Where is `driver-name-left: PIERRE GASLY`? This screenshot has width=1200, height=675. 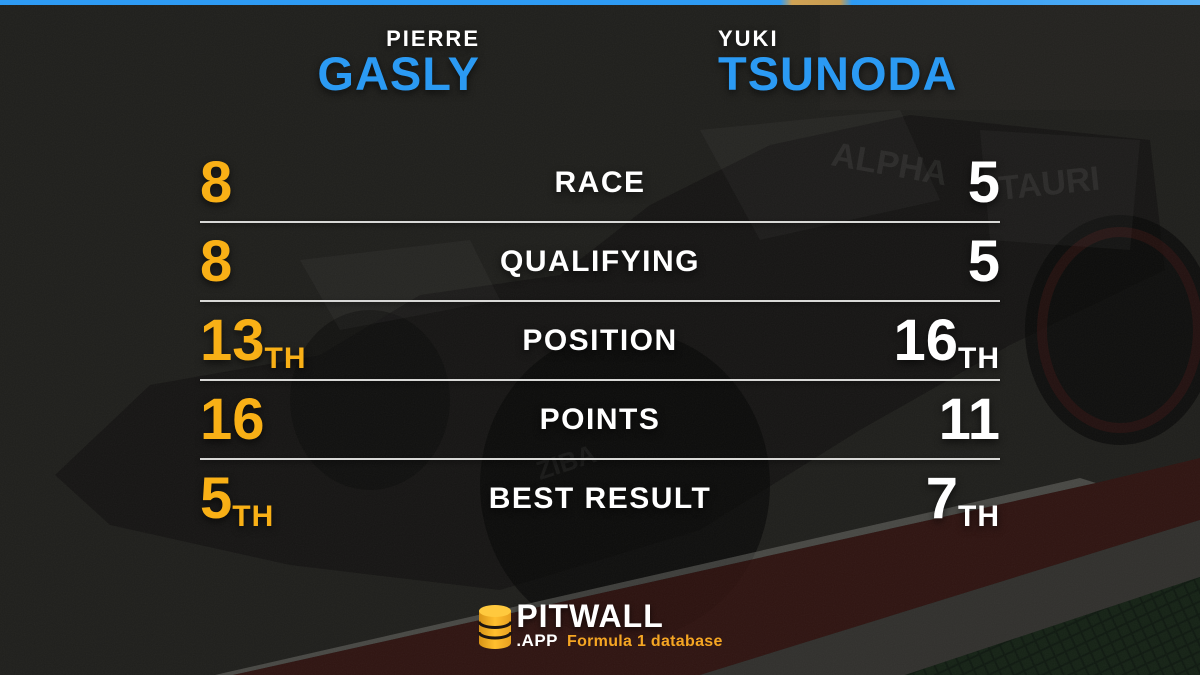
driver-name-left: PIERRE GASLY is located at coordinates (240, 63).